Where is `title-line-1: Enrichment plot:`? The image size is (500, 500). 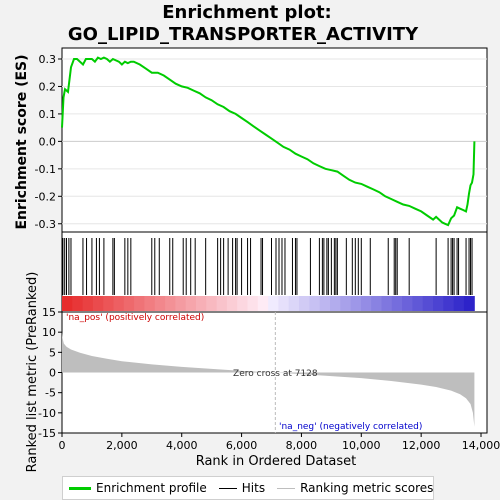
title-line-1: Enrichment plot: is located at coordinates (247, 12).